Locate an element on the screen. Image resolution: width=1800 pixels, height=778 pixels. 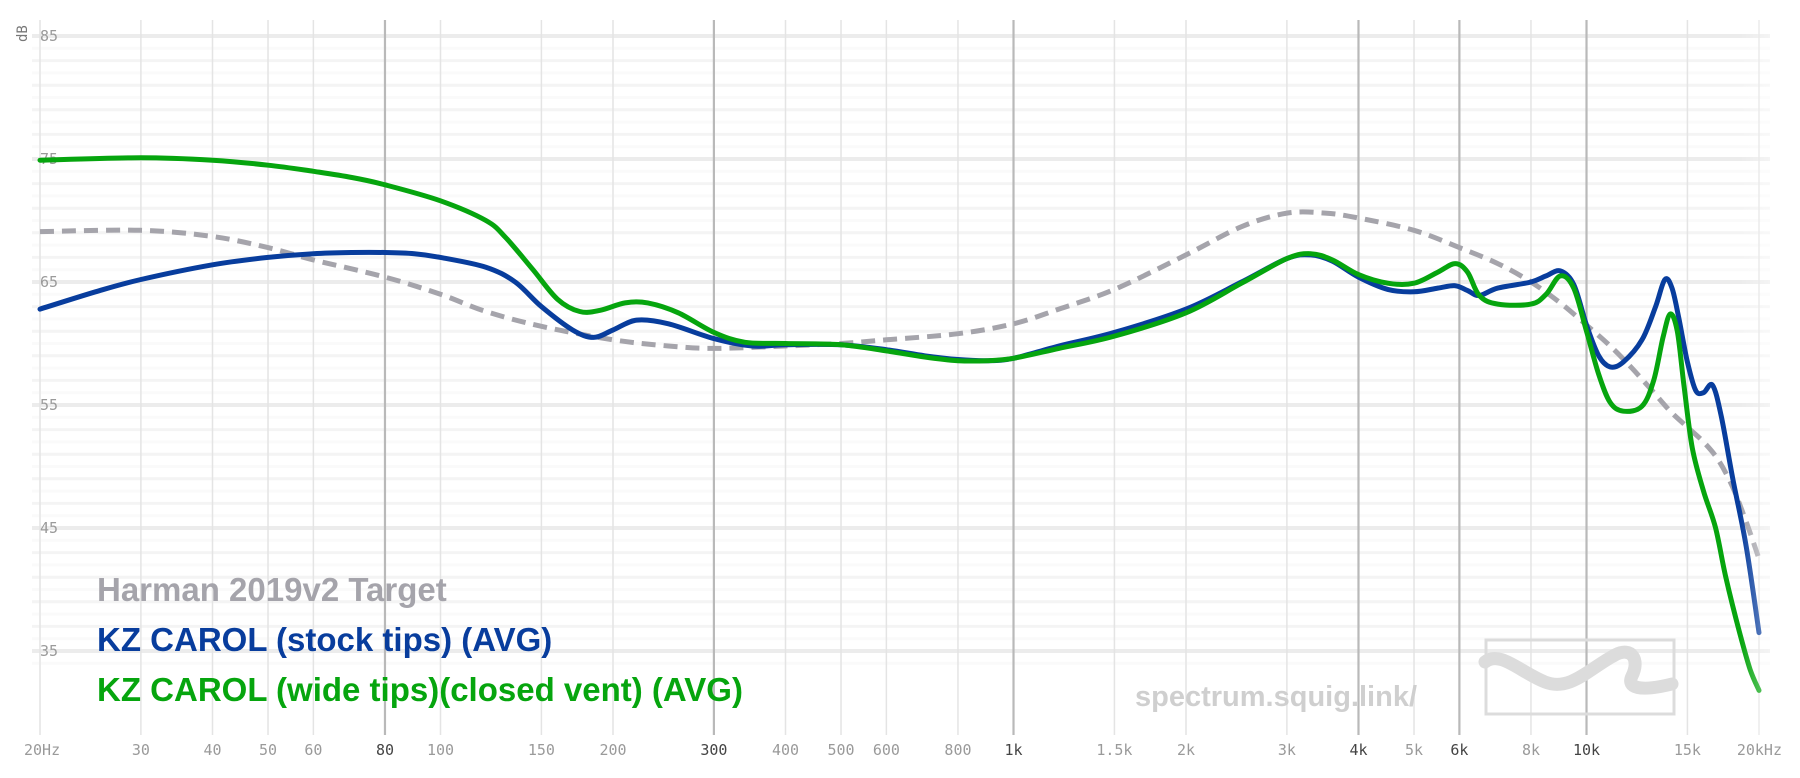
legend-entry: KZ CAROL (wide tips)(closed vent) (AVG) is located at coordinates (420, 689).